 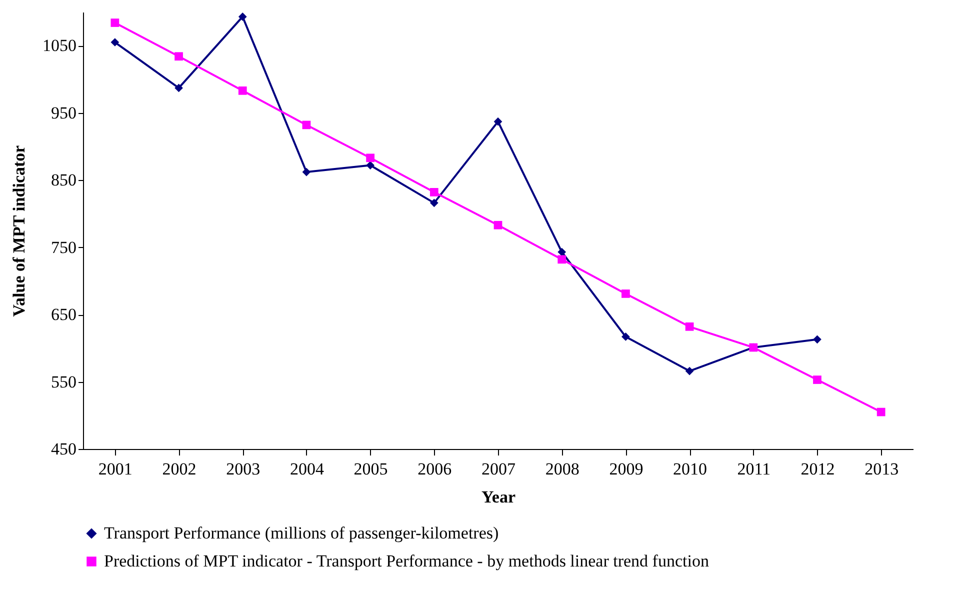 What do you see at coordinates (881, 469) in the screenshot?
I see `x-tick-label: 2013` at bounding box center [881, 469].